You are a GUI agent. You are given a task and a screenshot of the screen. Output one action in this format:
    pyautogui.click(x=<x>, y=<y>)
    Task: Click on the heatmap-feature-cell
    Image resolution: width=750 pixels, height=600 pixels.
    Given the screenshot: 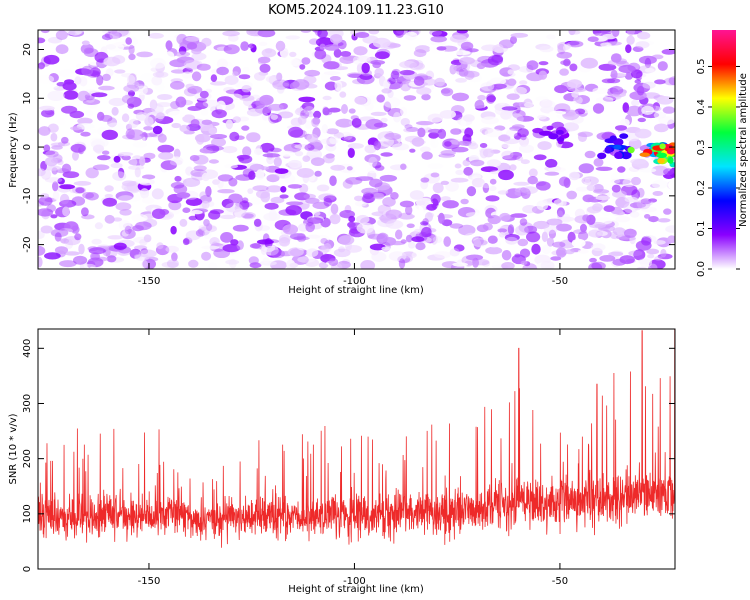 What is the action you would take?
    pyautogui.click(x=618, y=155)
    